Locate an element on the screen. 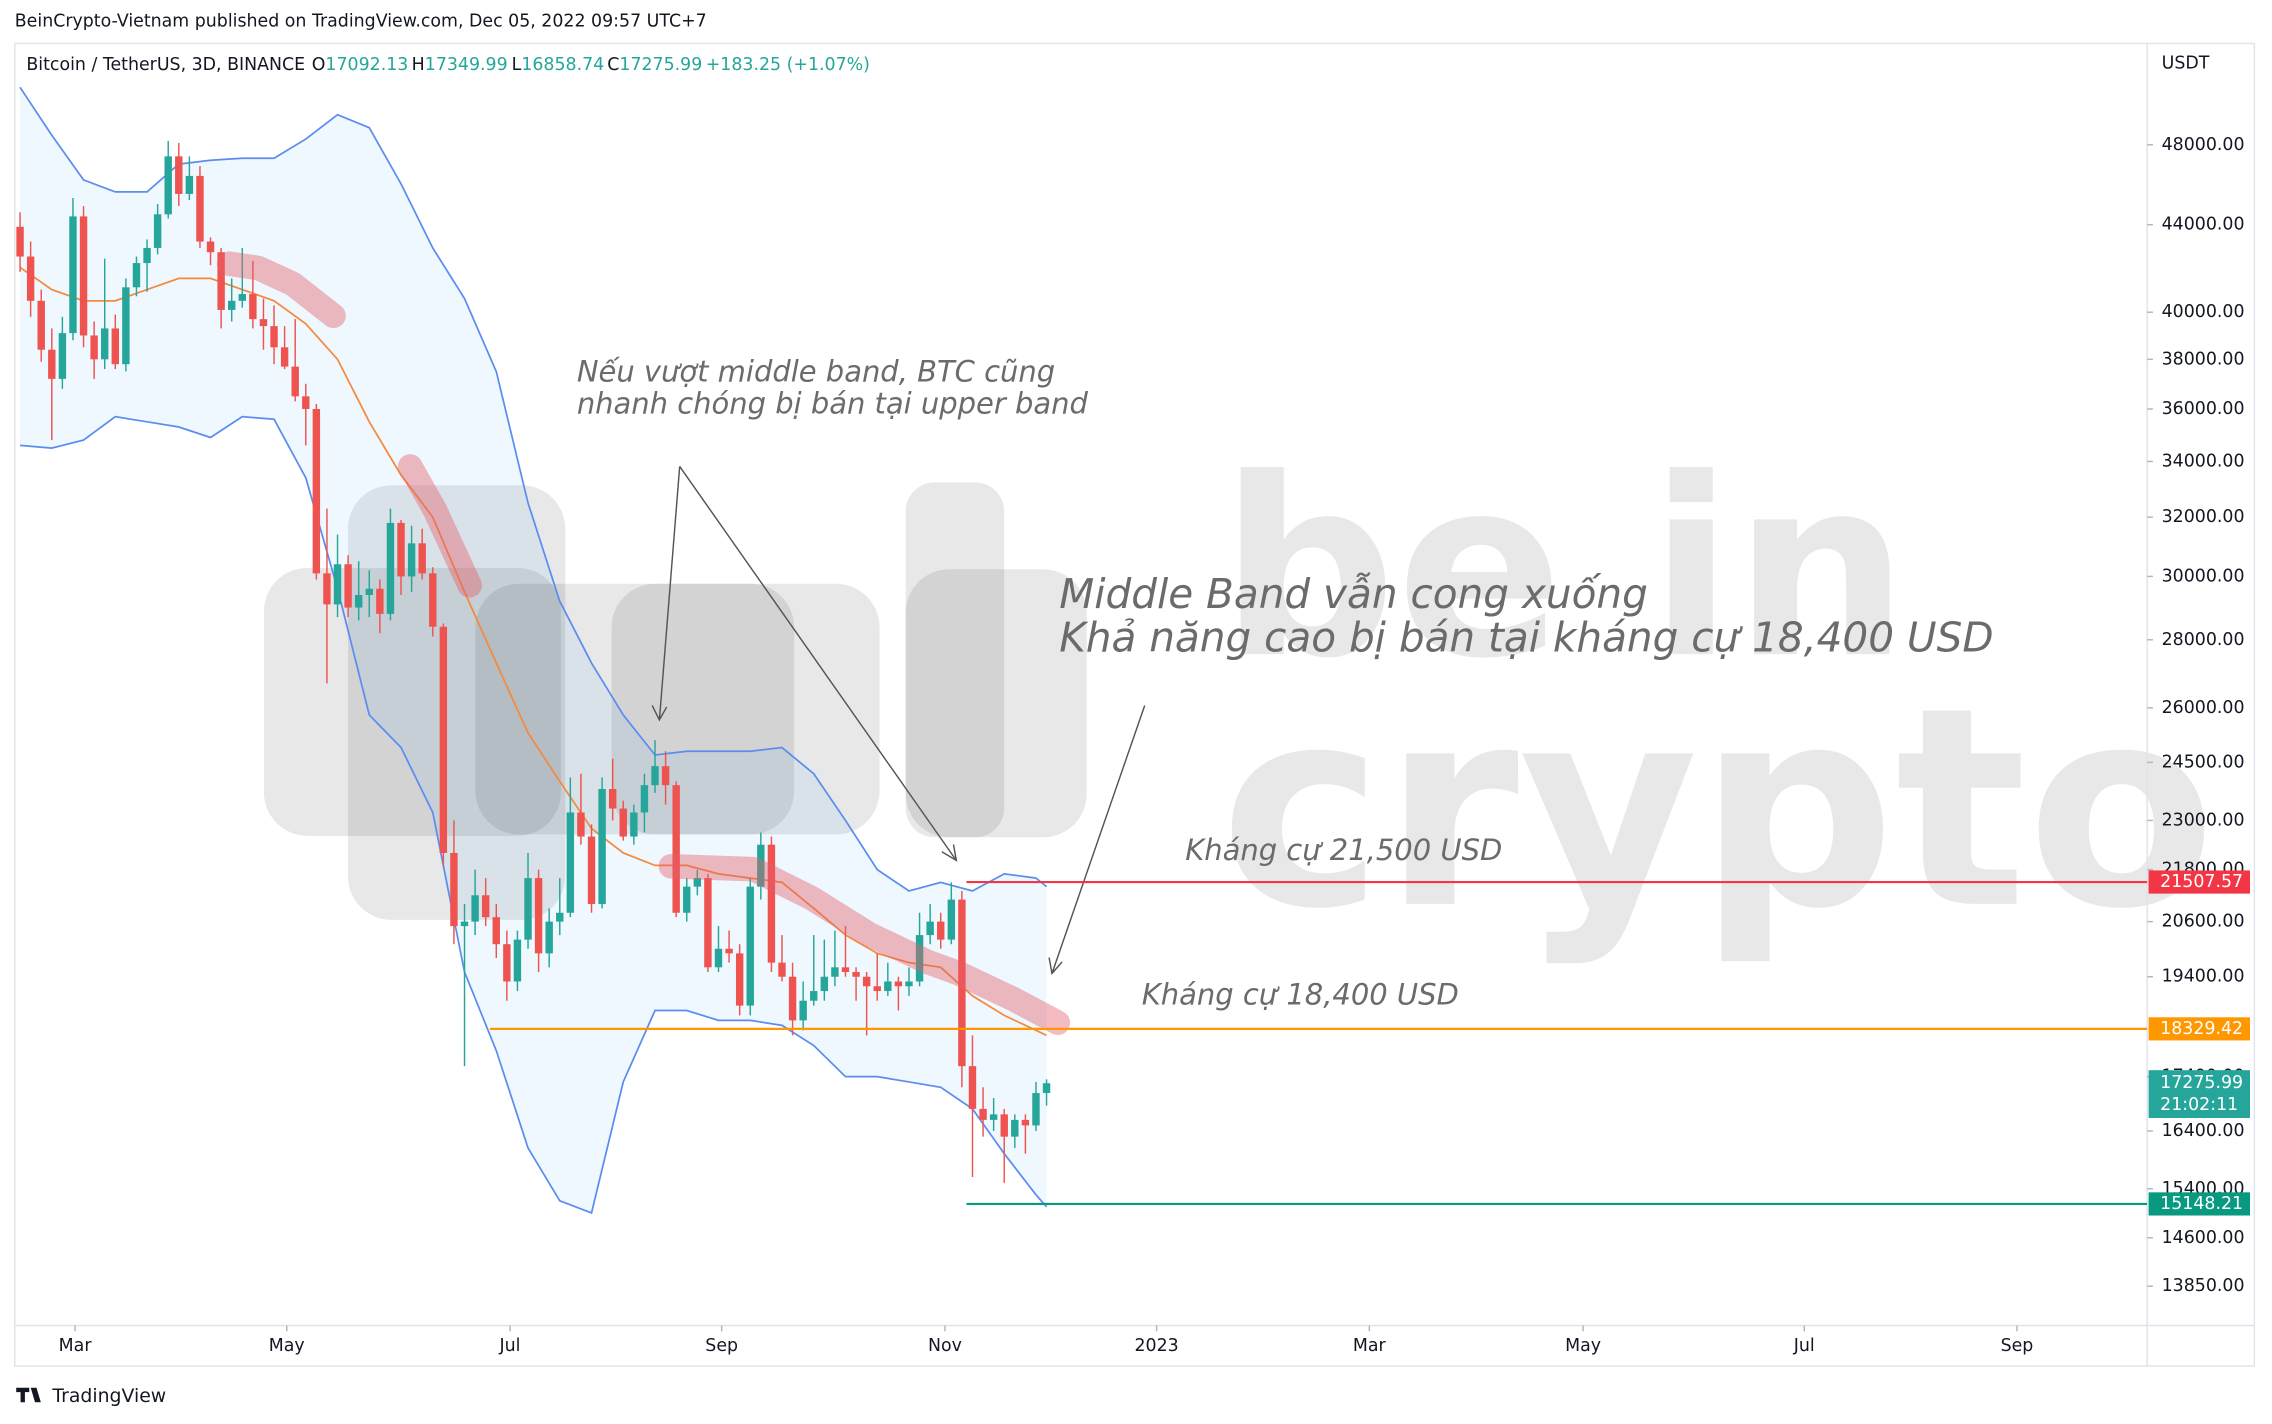  legend-key: C is located at coordinates (613, 65).